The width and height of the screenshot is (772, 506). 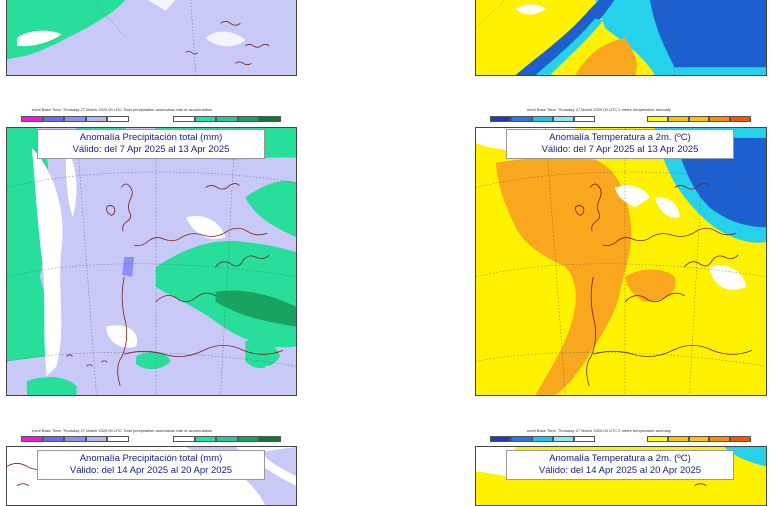 I want to click on temp-colorbar-high-week2, so click(x=699, y=119).